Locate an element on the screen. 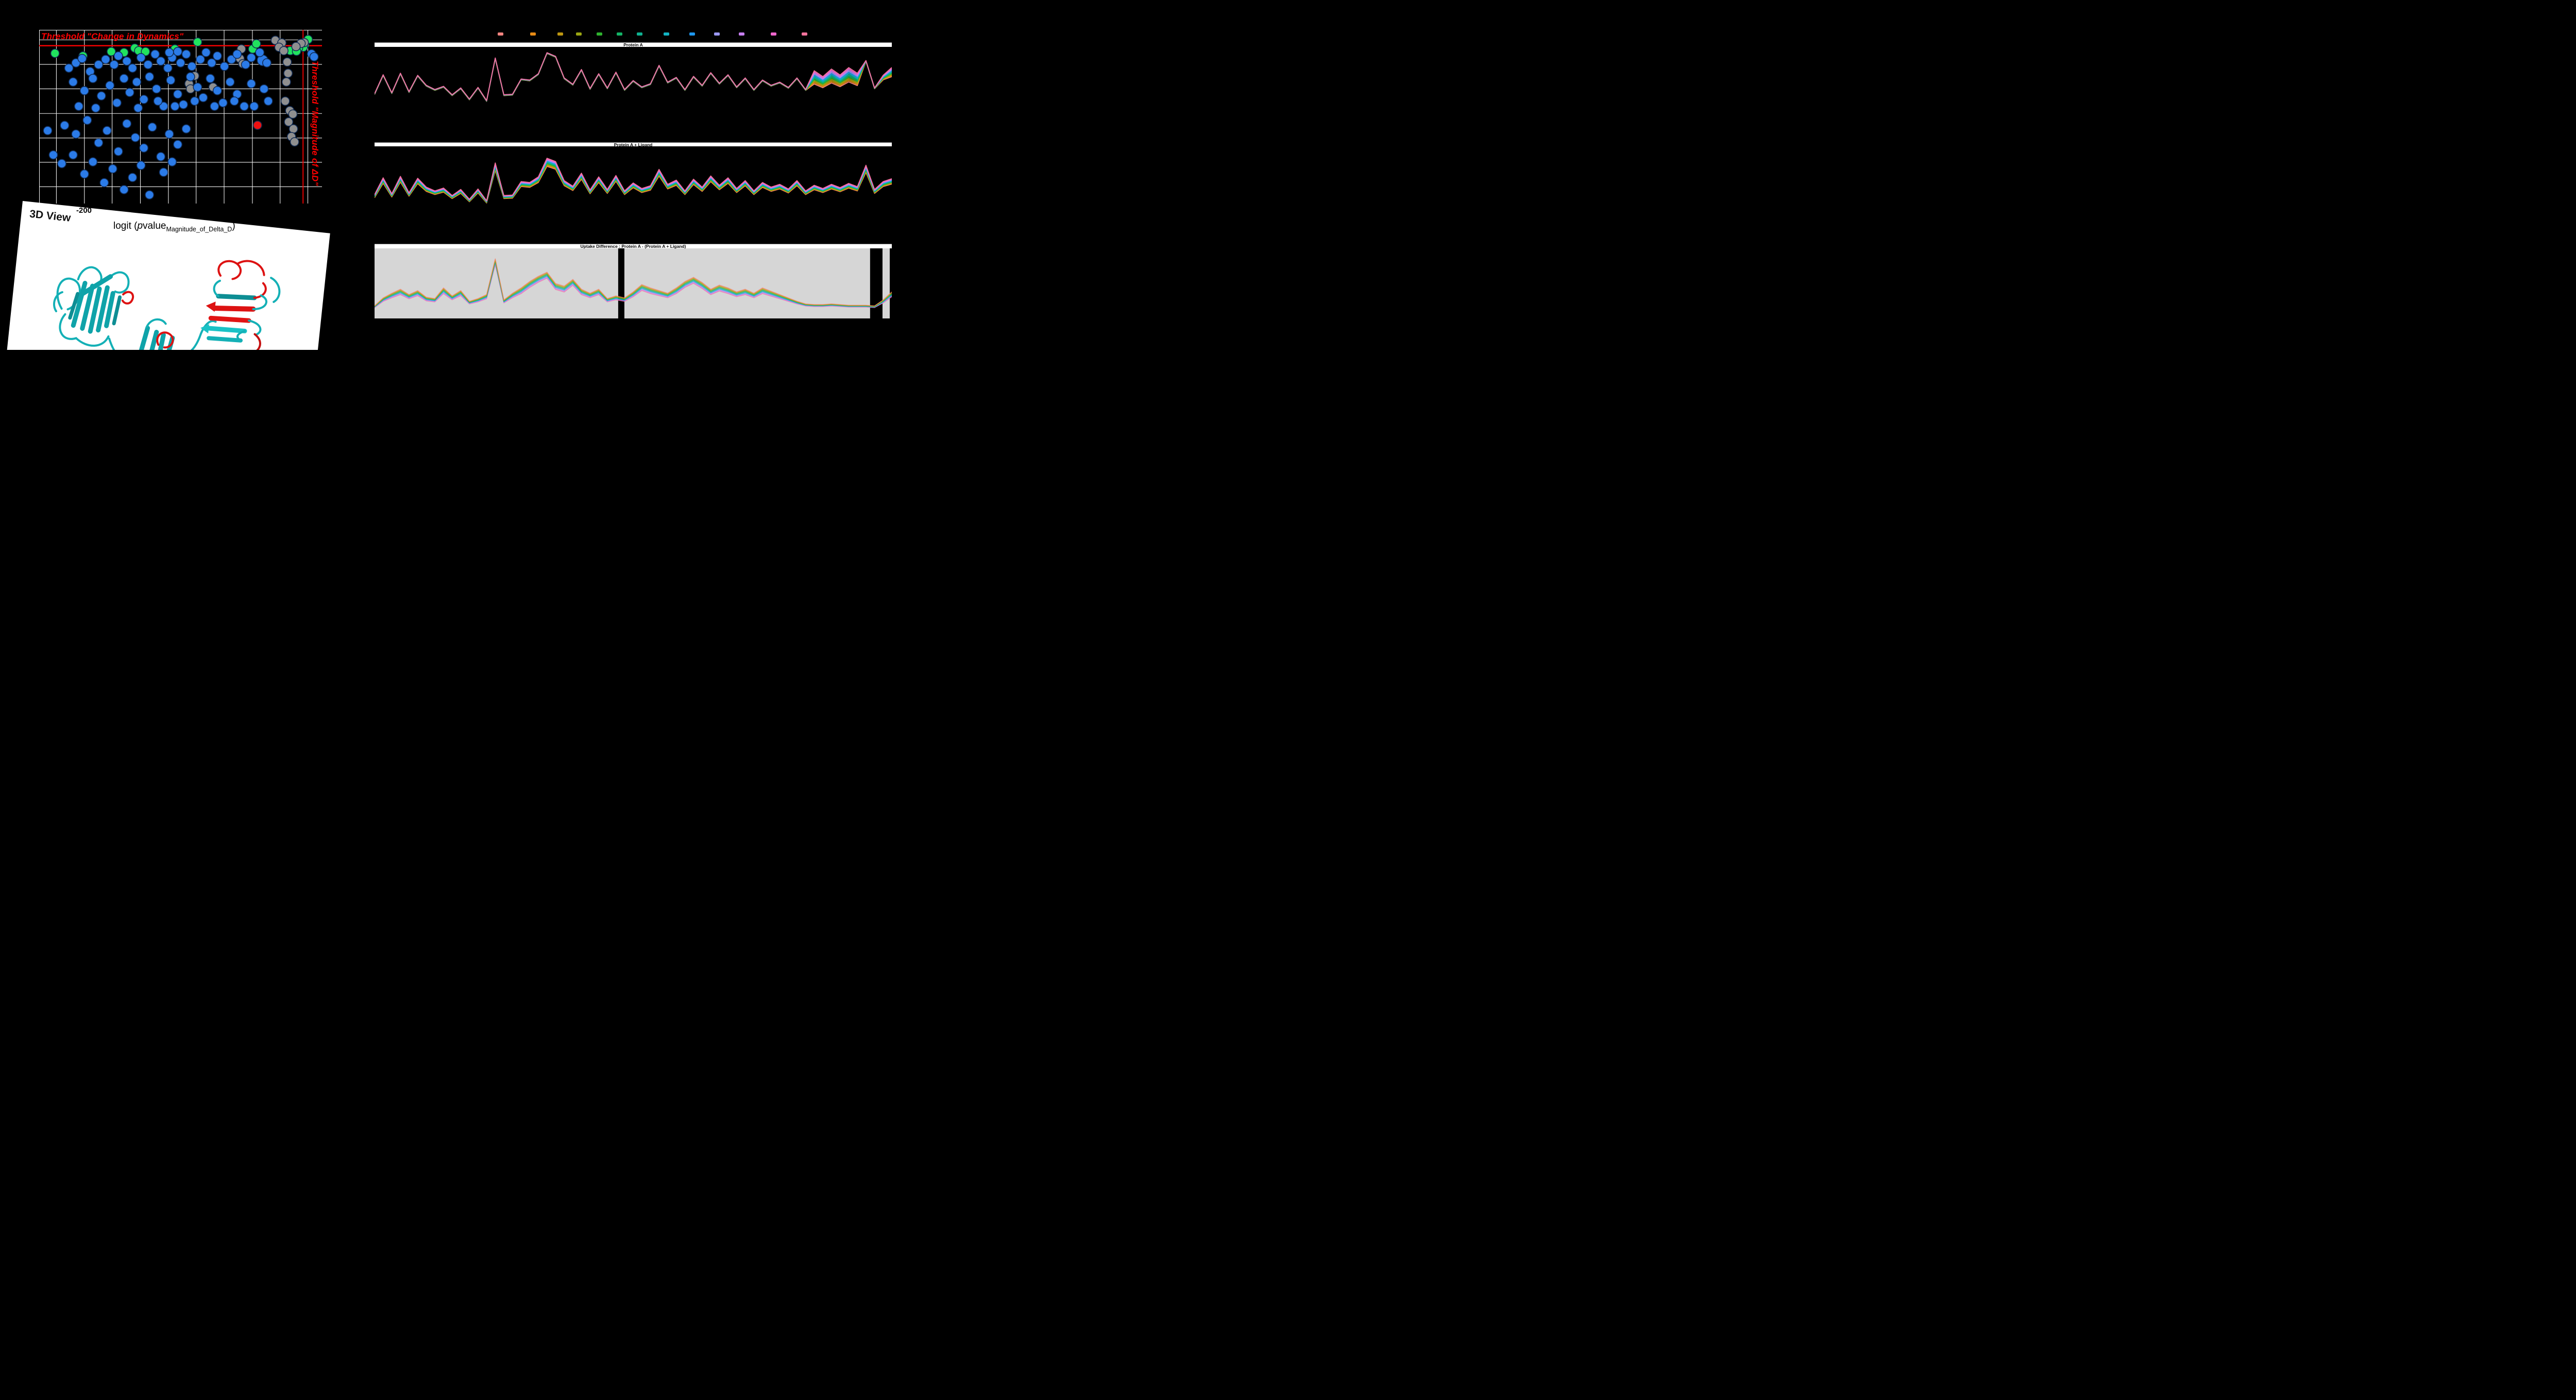  structure-viewer-card: 3D View is located at coordinates (167, 275).